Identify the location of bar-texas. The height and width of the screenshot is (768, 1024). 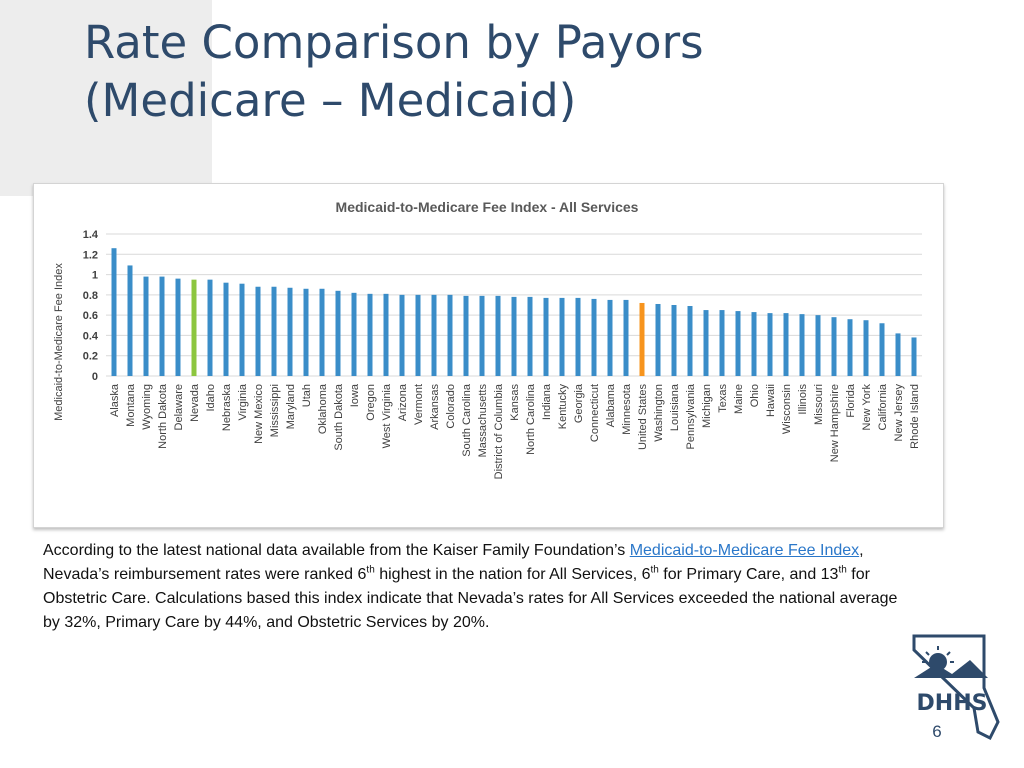
(722, 343).